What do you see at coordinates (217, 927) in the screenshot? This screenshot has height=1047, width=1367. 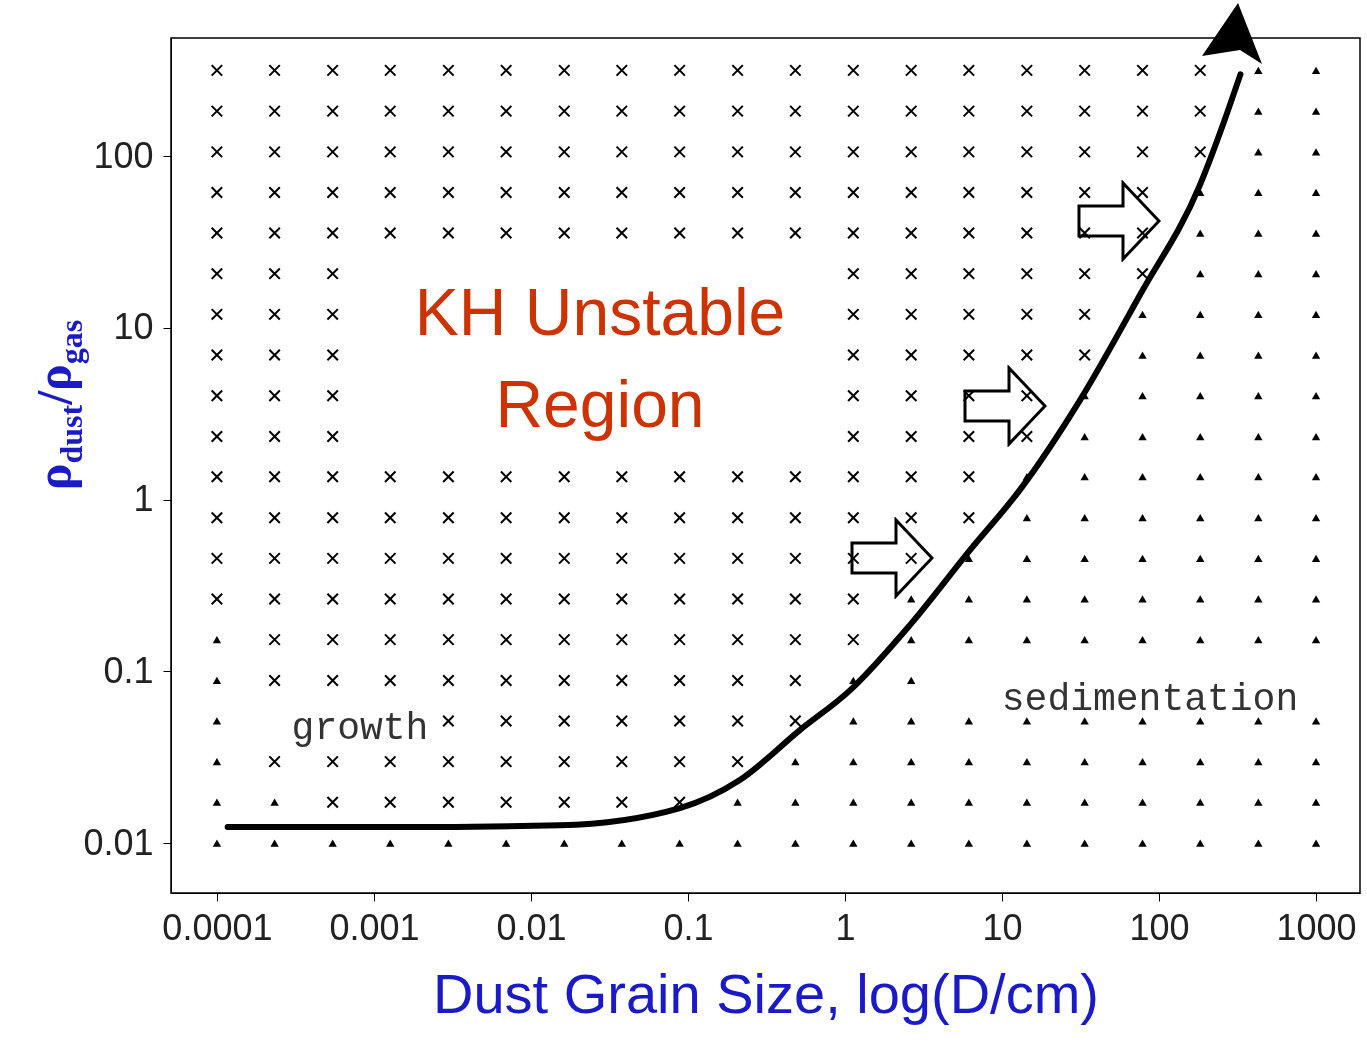 I see `x-tick-label: 0.0001` at bounding box center [217, 927].